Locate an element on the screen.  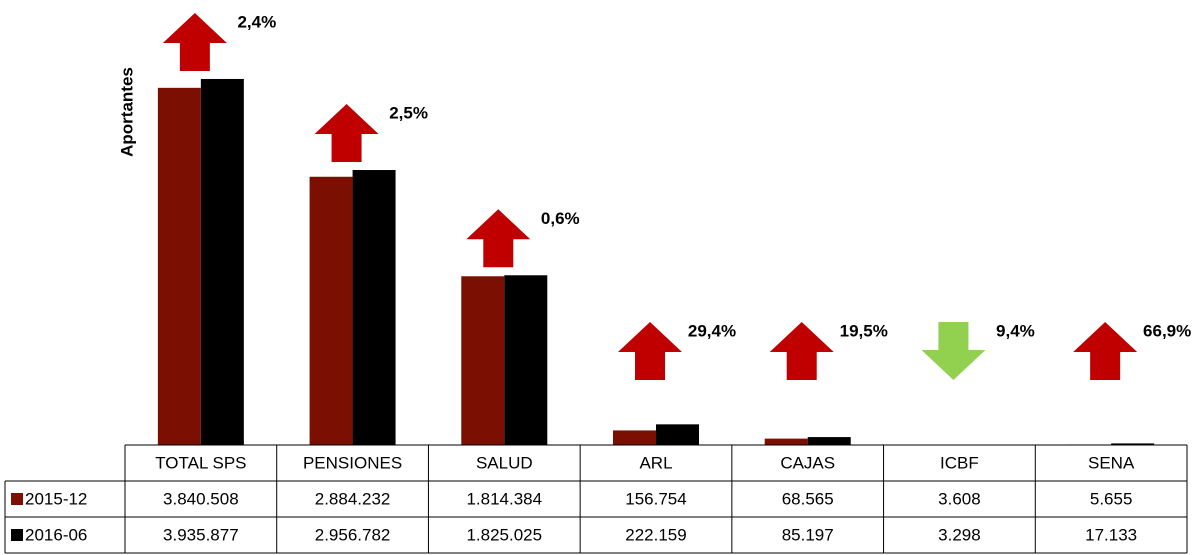
legend-label: 2016-06 is located at coordinates (56, 534).